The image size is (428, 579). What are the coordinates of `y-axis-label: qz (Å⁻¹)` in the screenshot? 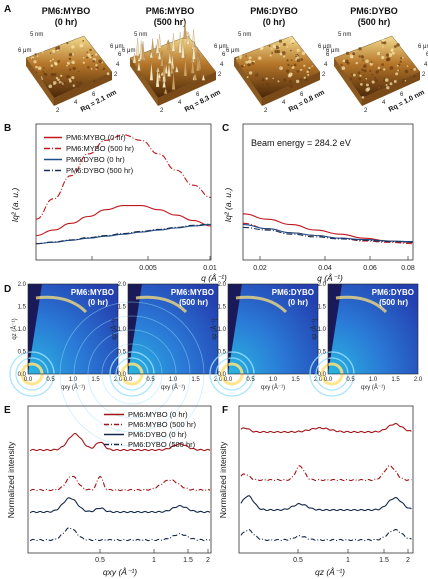 It's located at (114, 328).